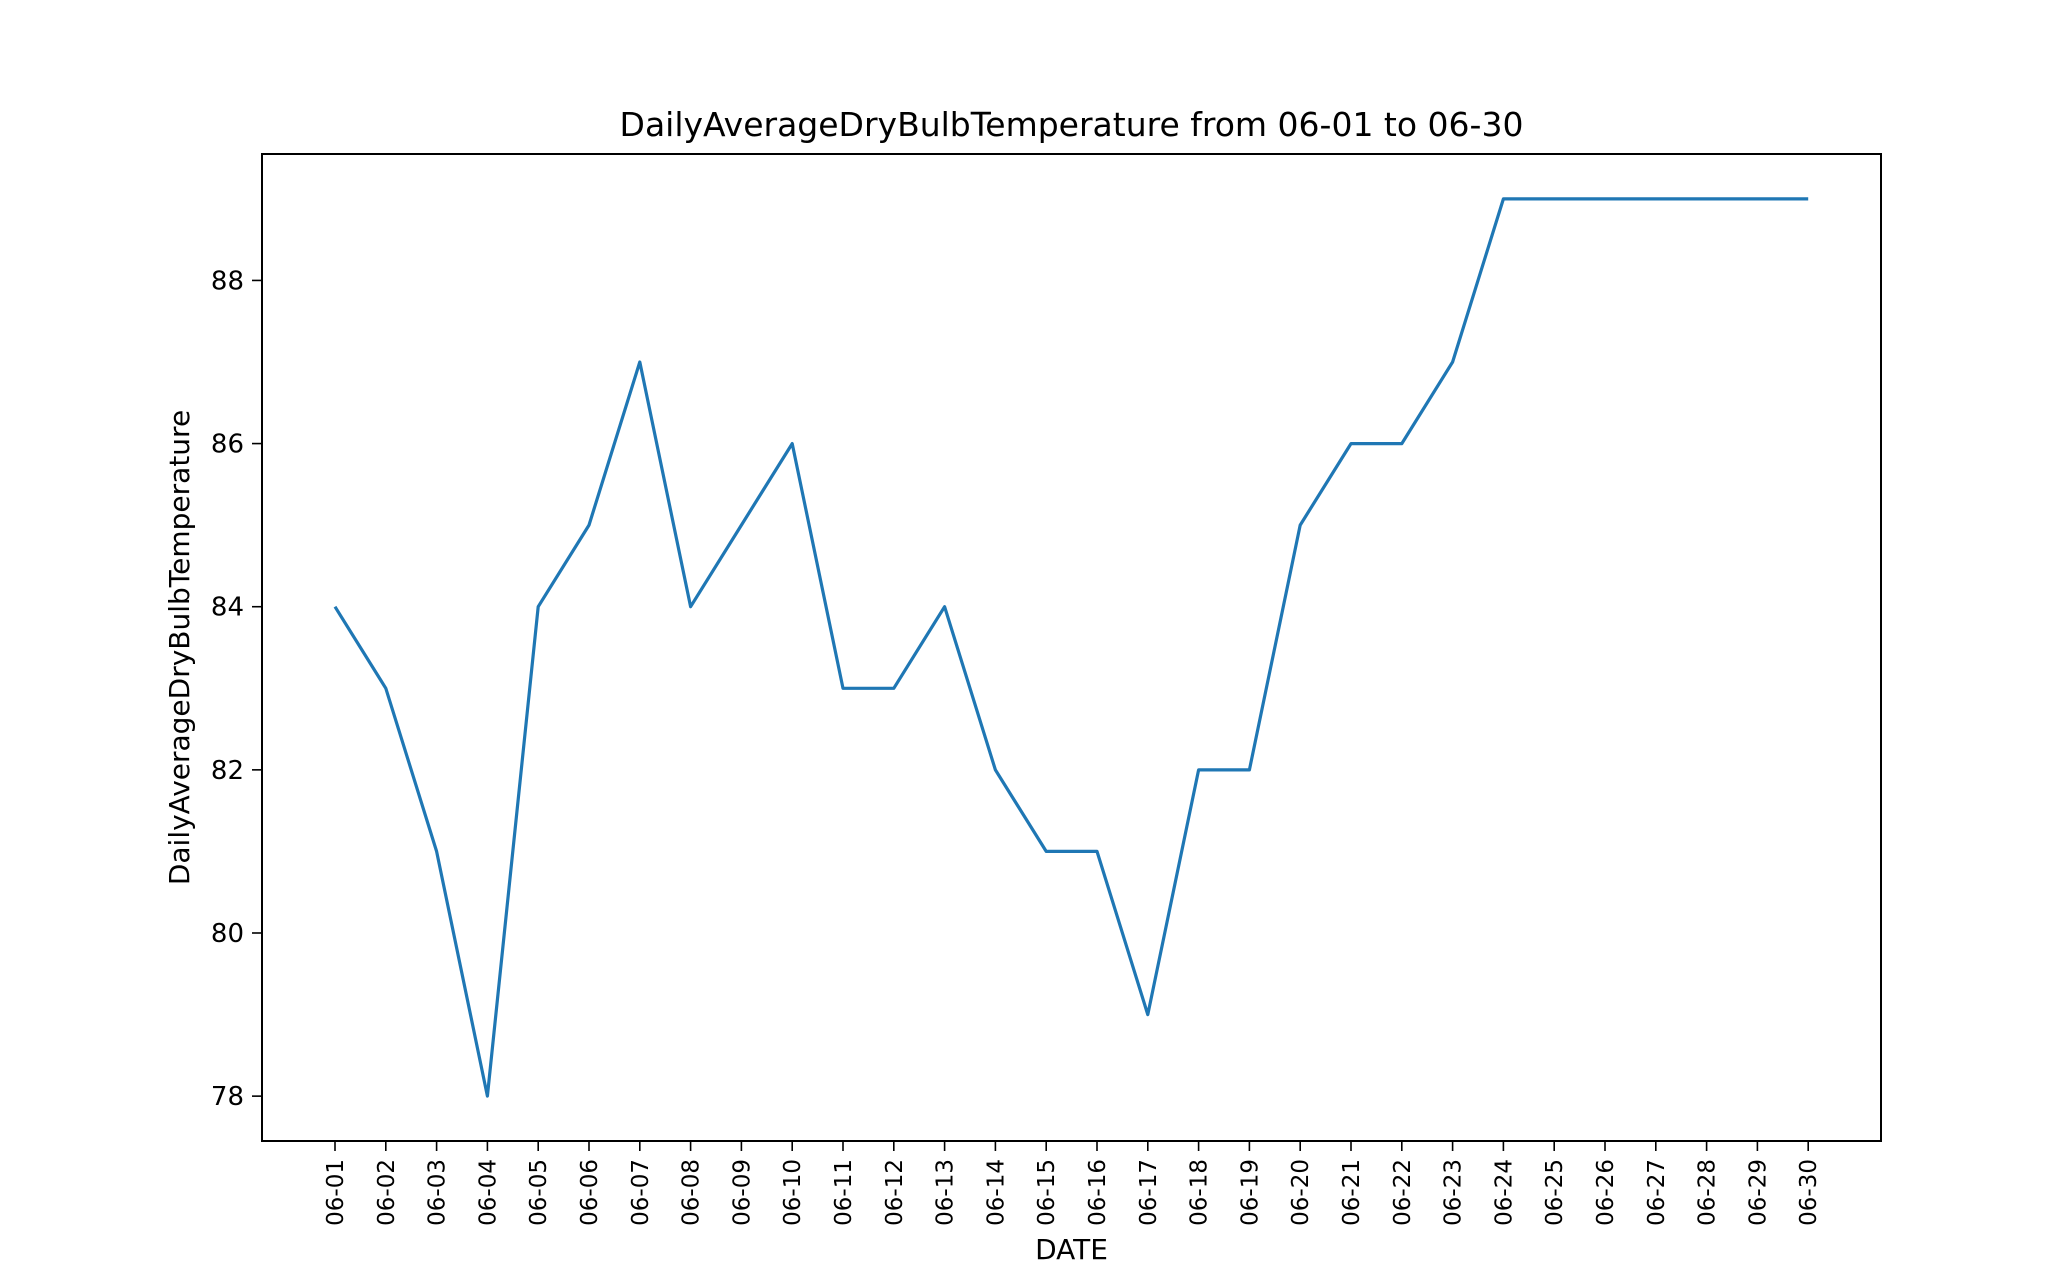 The width and height of the screenshot is (2060, 1264). What do you see at coordinates (1301, 1192) in the screenshot?
I see `x-tick-label: 06-20` at bounding box center [1301, 1192].